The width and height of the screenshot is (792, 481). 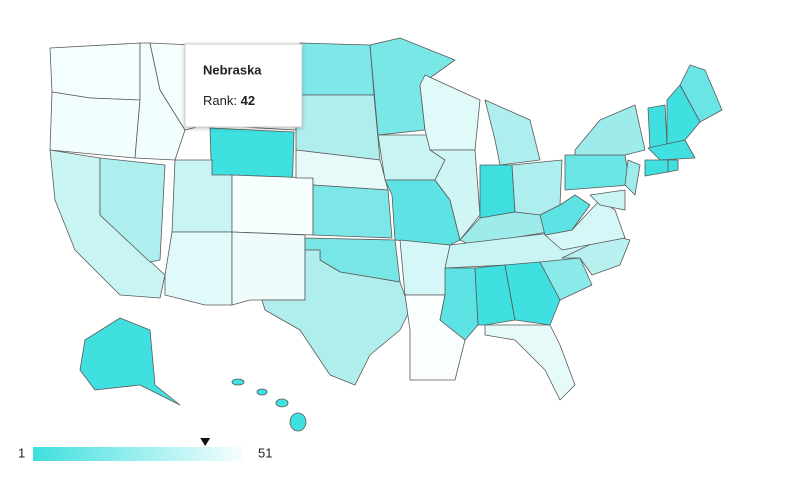 I want to click on tooltip-value: Rank: 42, so click(x=229, y=100).